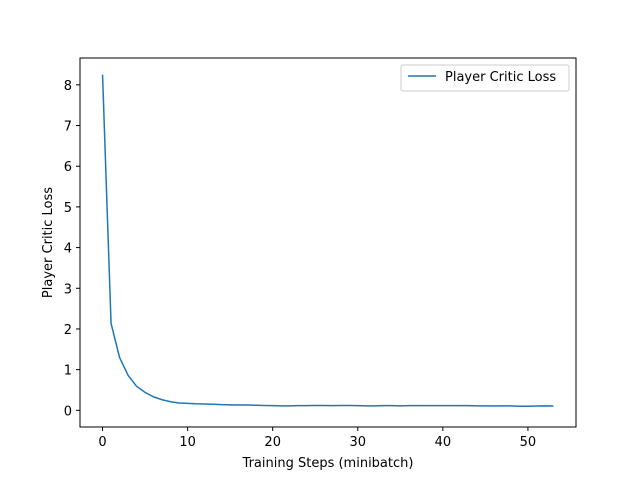  What do you see at coordinates (358, 442) in the screenshot?
I see `x-tick-label: 30` at bounding box center [358, 442].